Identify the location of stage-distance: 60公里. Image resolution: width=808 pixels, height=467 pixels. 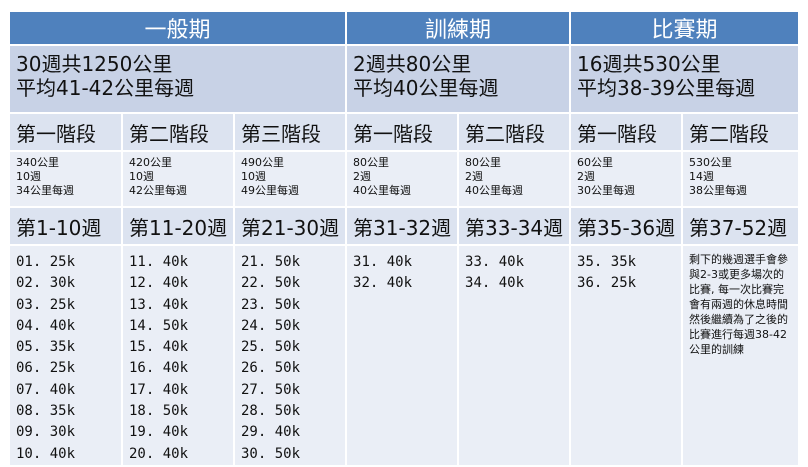
(595, 162).